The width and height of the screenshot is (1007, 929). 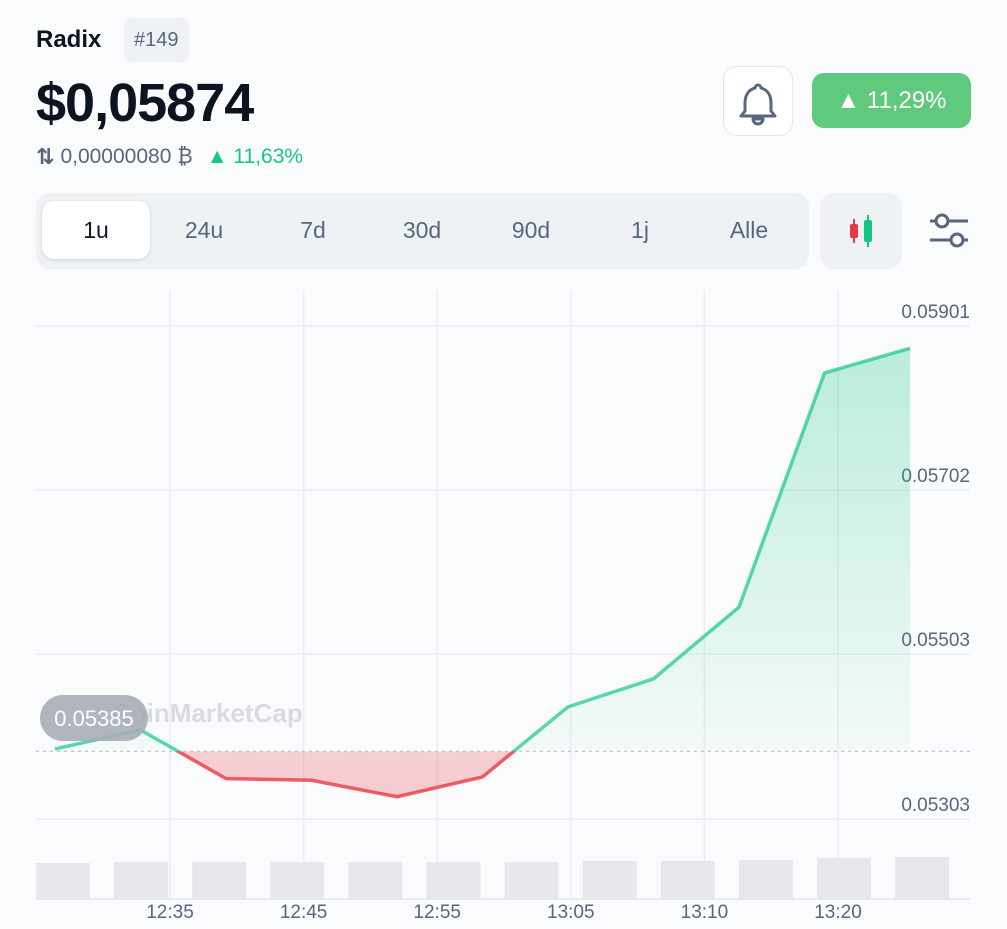 I want to click on y-tick-label: 0.05303, so click(x=935, y=805).